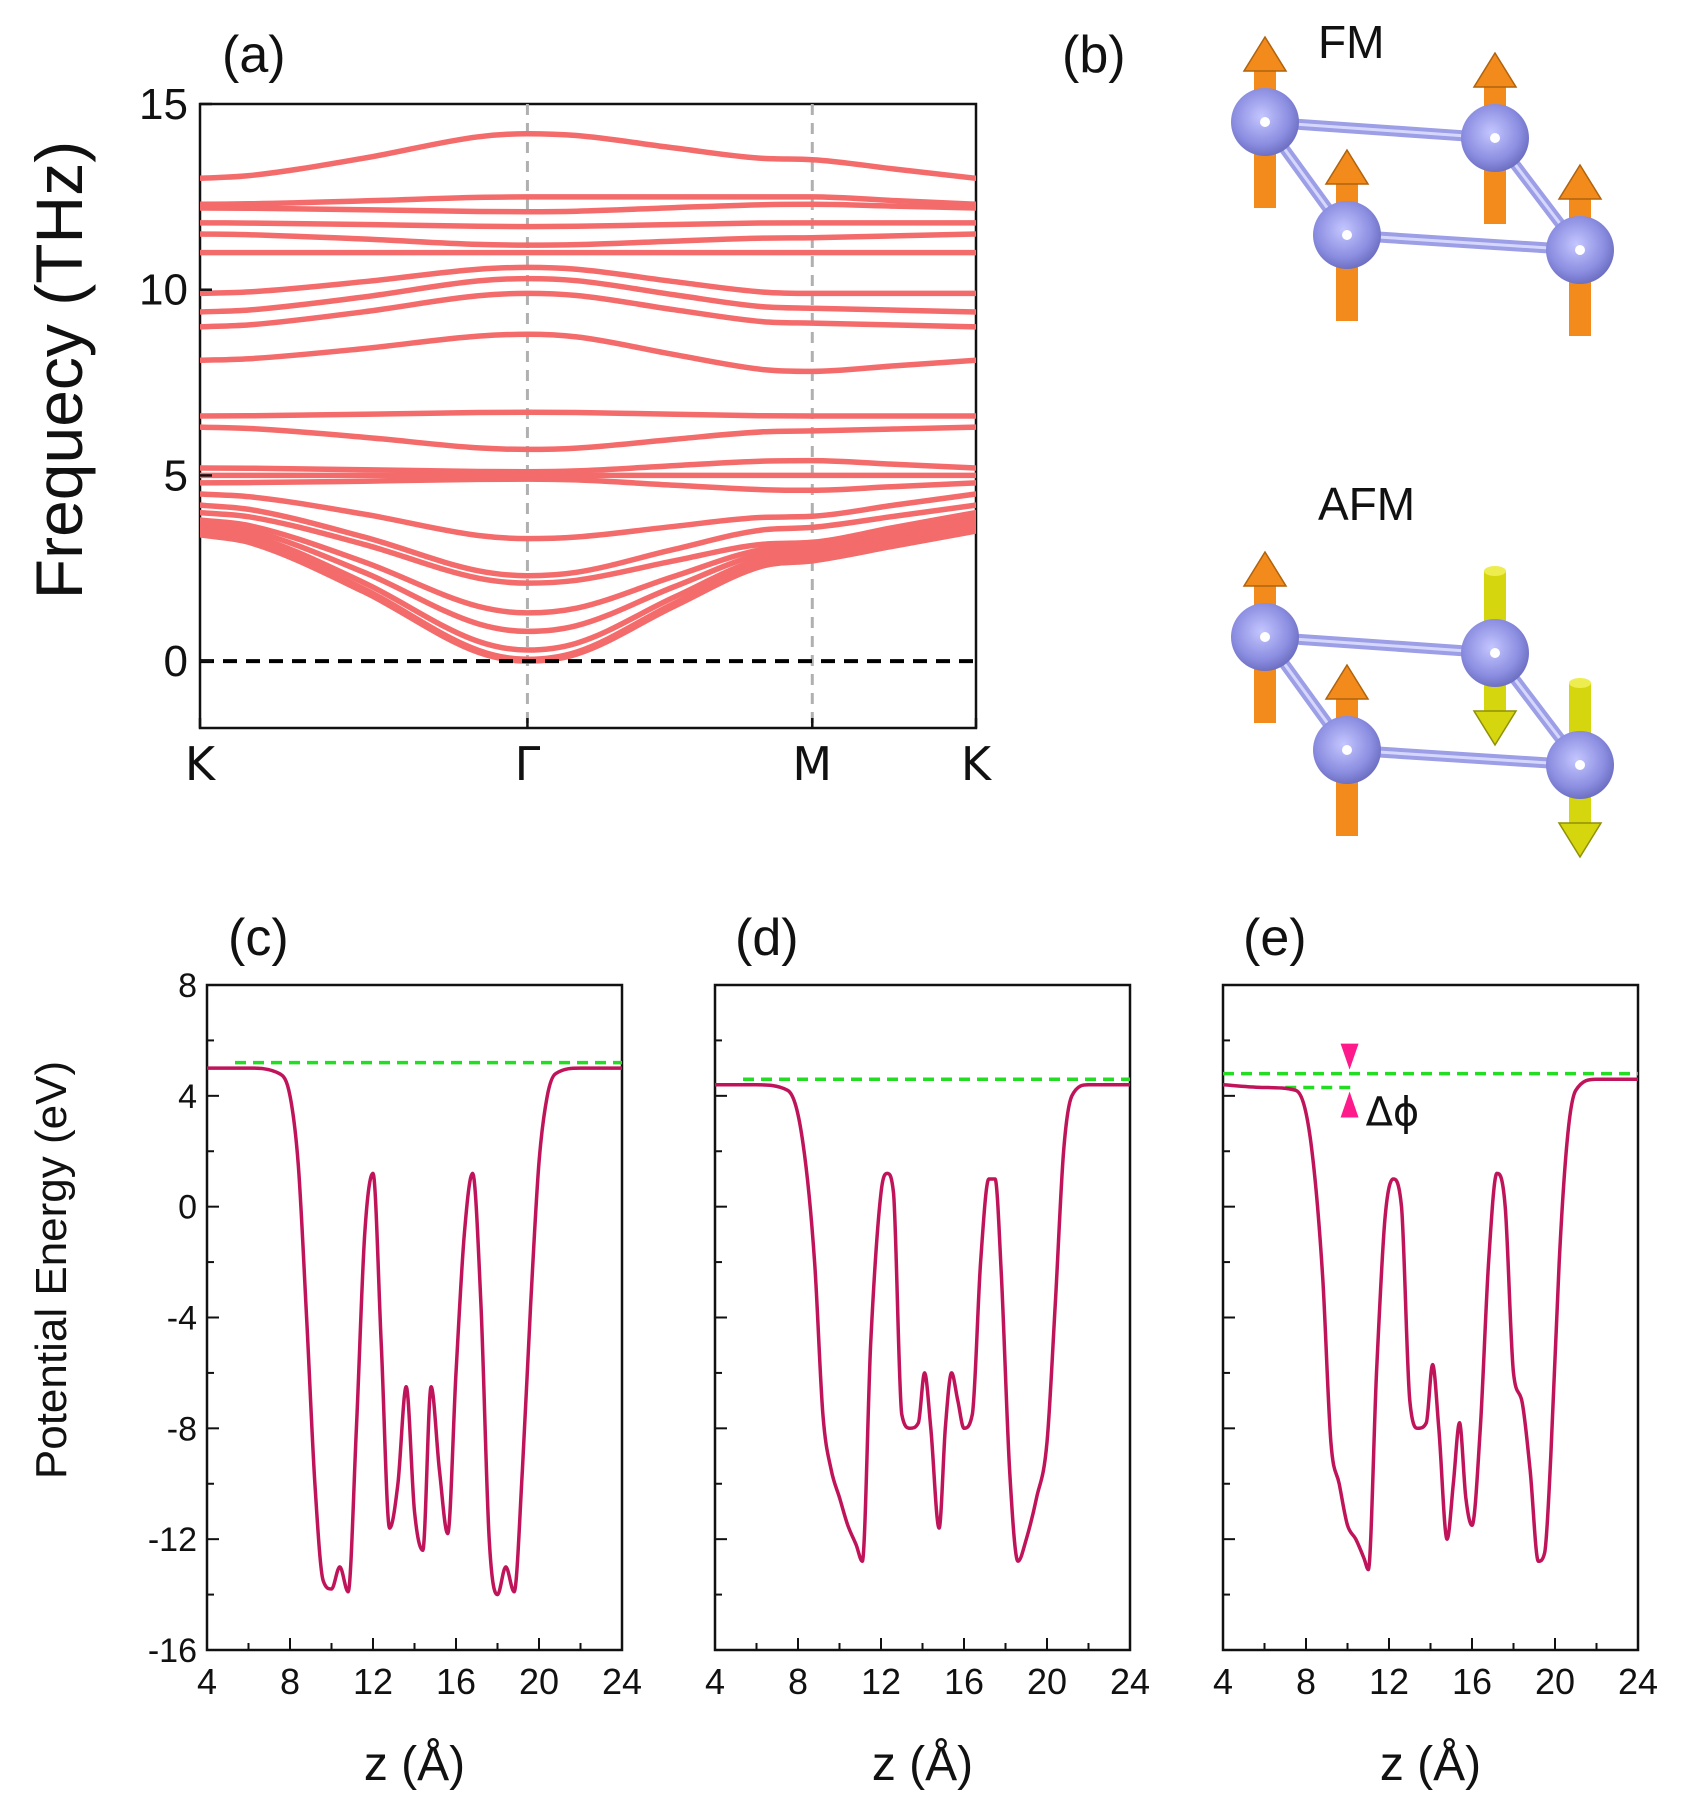  Describe the element at coordinates (1422, 185) in the screenshot. I see `fm-structure` at that location.